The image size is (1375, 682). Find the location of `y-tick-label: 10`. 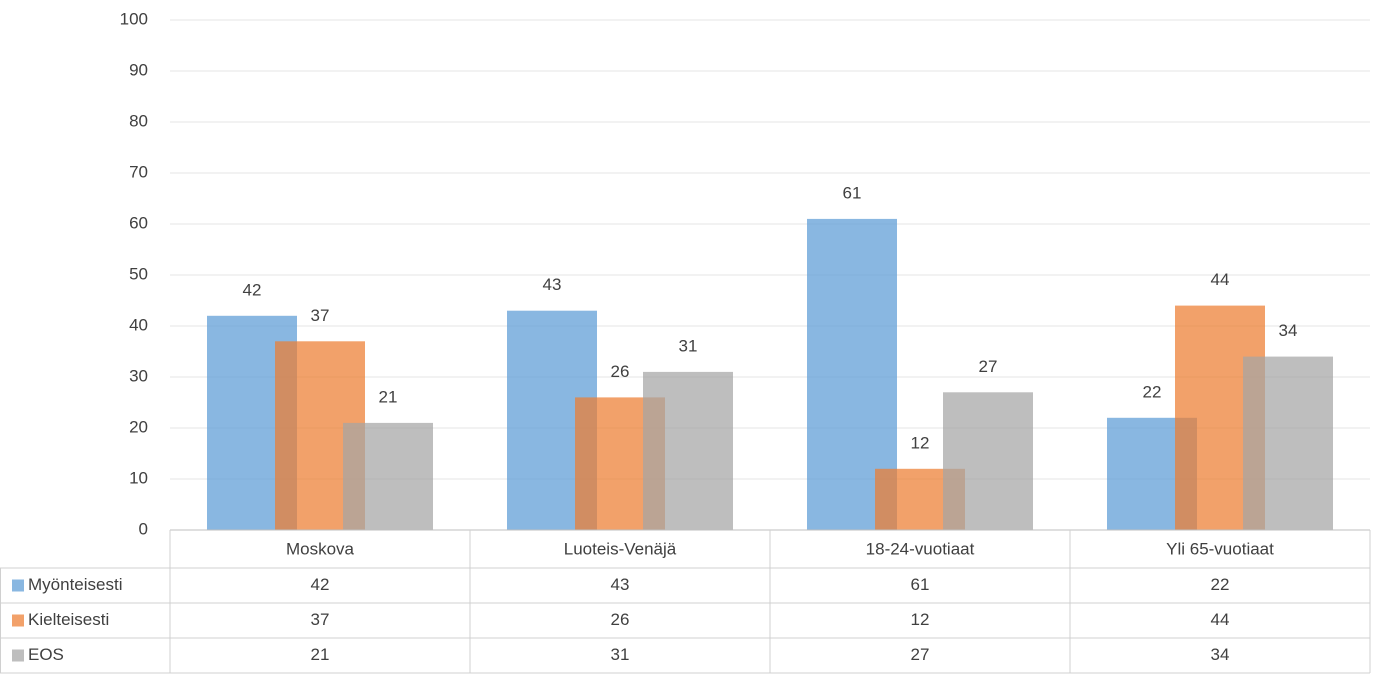

y-tick-label: 10 is located at coordinates (138, 477).